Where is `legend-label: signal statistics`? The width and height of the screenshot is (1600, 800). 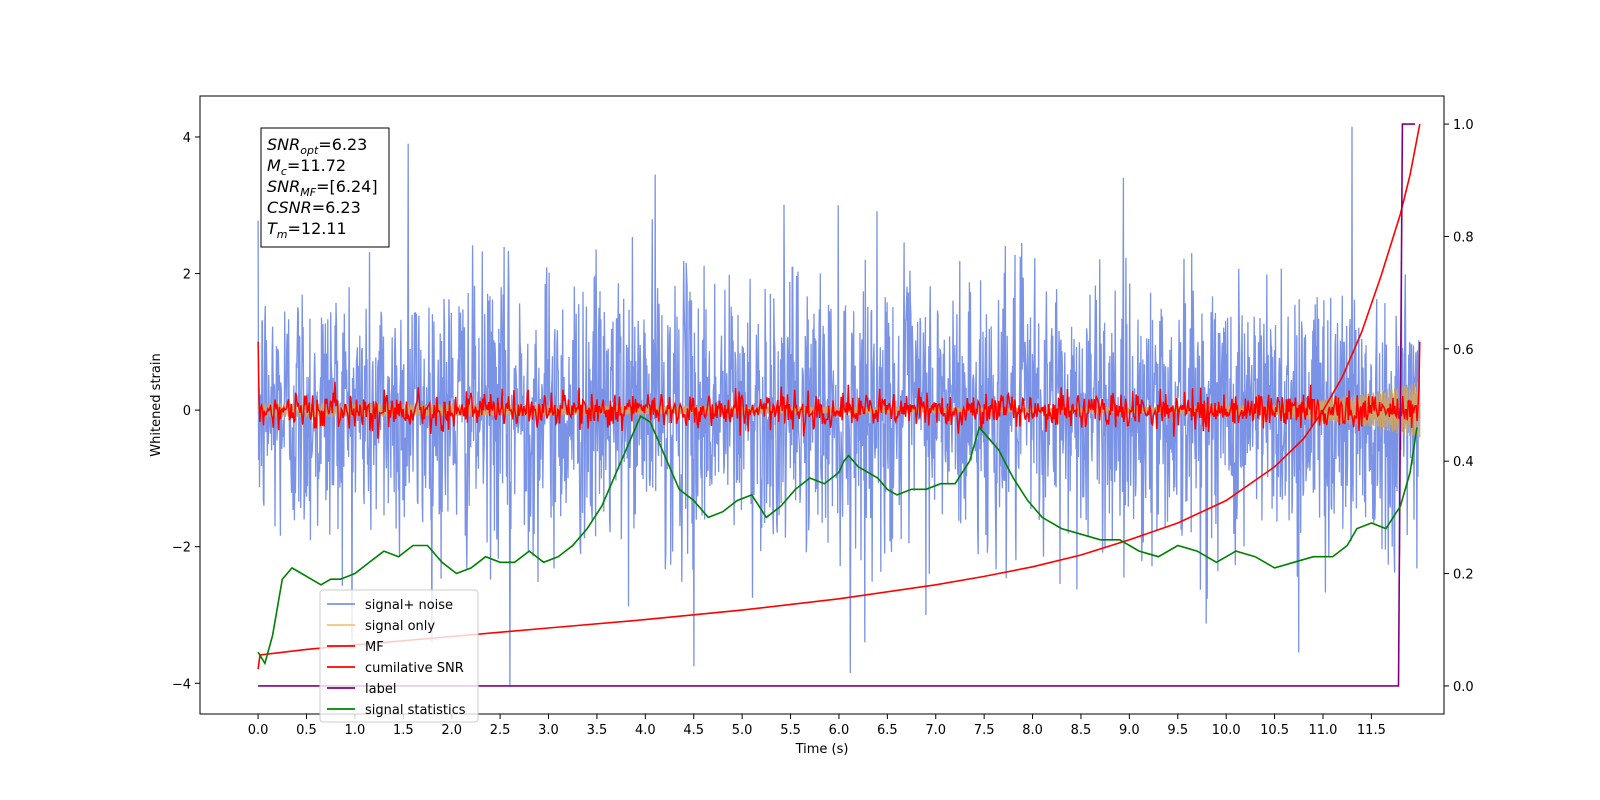
legend-label: signal statistics is located at coordinates (415, 710).